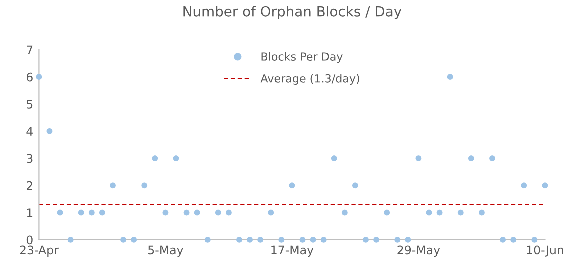 The image size is (585, 273). I want to click on x-tick-label: 29-May, so click(419, 251).